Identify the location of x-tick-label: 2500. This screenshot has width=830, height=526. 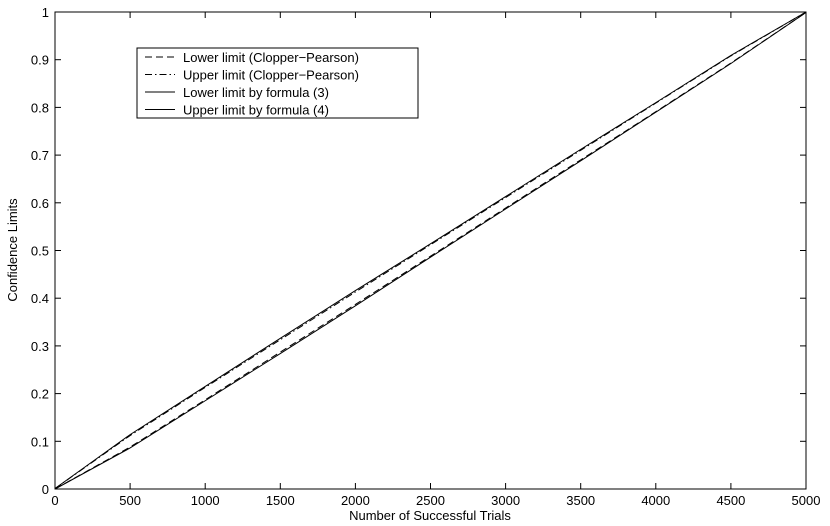
(430, 500).